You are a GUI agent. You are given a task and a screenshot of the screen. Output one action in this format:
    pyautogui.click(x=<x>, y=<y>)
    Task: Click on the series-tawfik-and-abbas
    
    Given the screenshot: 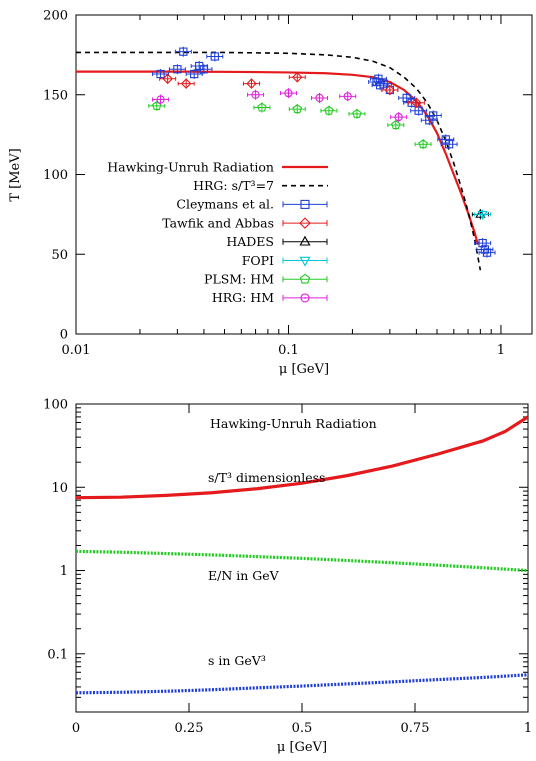 What is the action you would take?
    pyautogui.click(x=292, y=90)
    